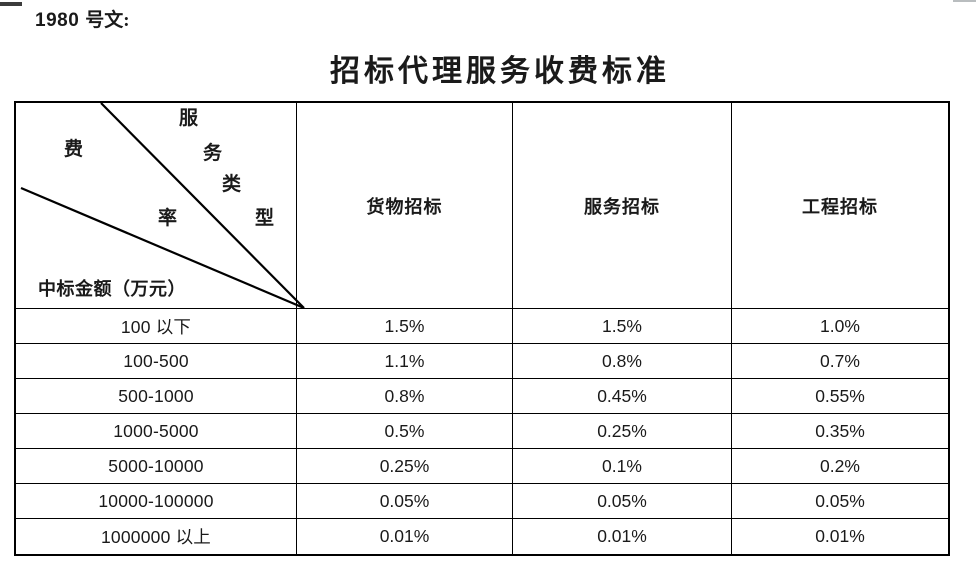 This screenshot has height=581, width=976. What do you see at coordinates (11, 4) in the screenshot?
I see `page-edge-artifact-left` at bounding box center [11, 4].